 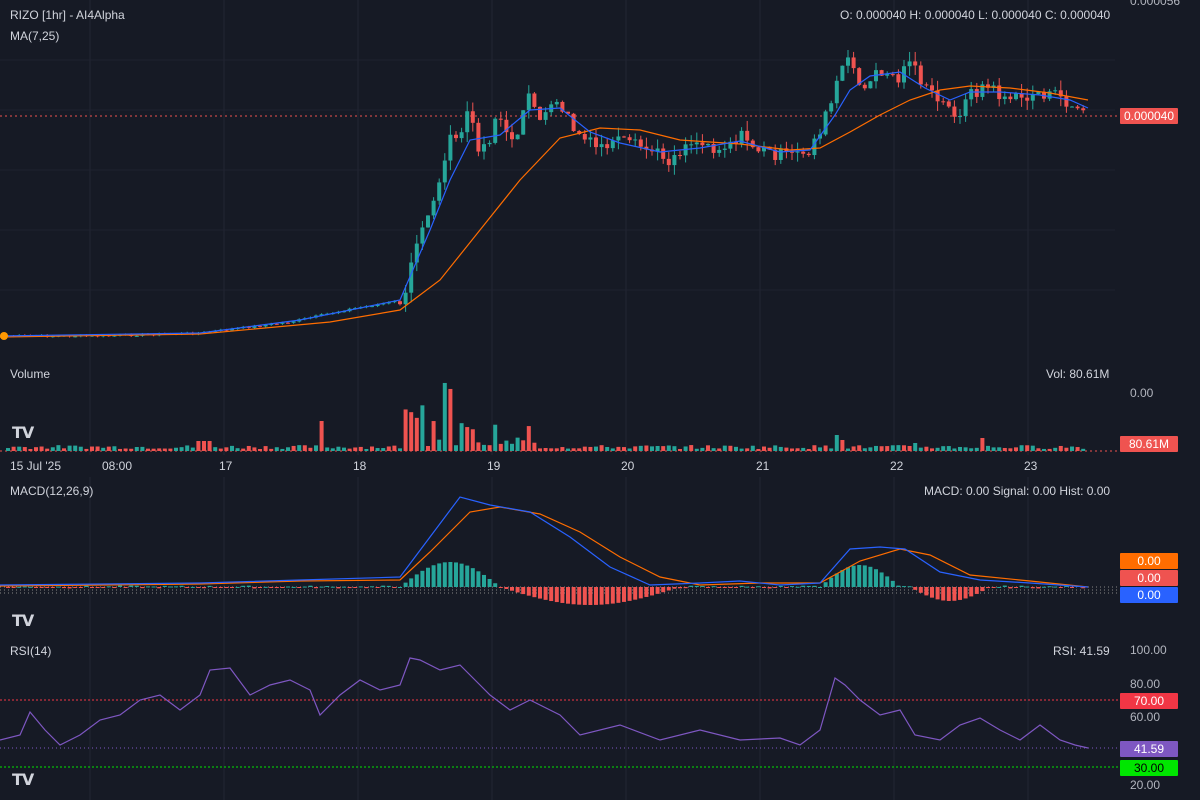 I want to click on volume-pane: Volume Vol: 80.61M 0.00 80.61M TV, so click(x=600, y=410).